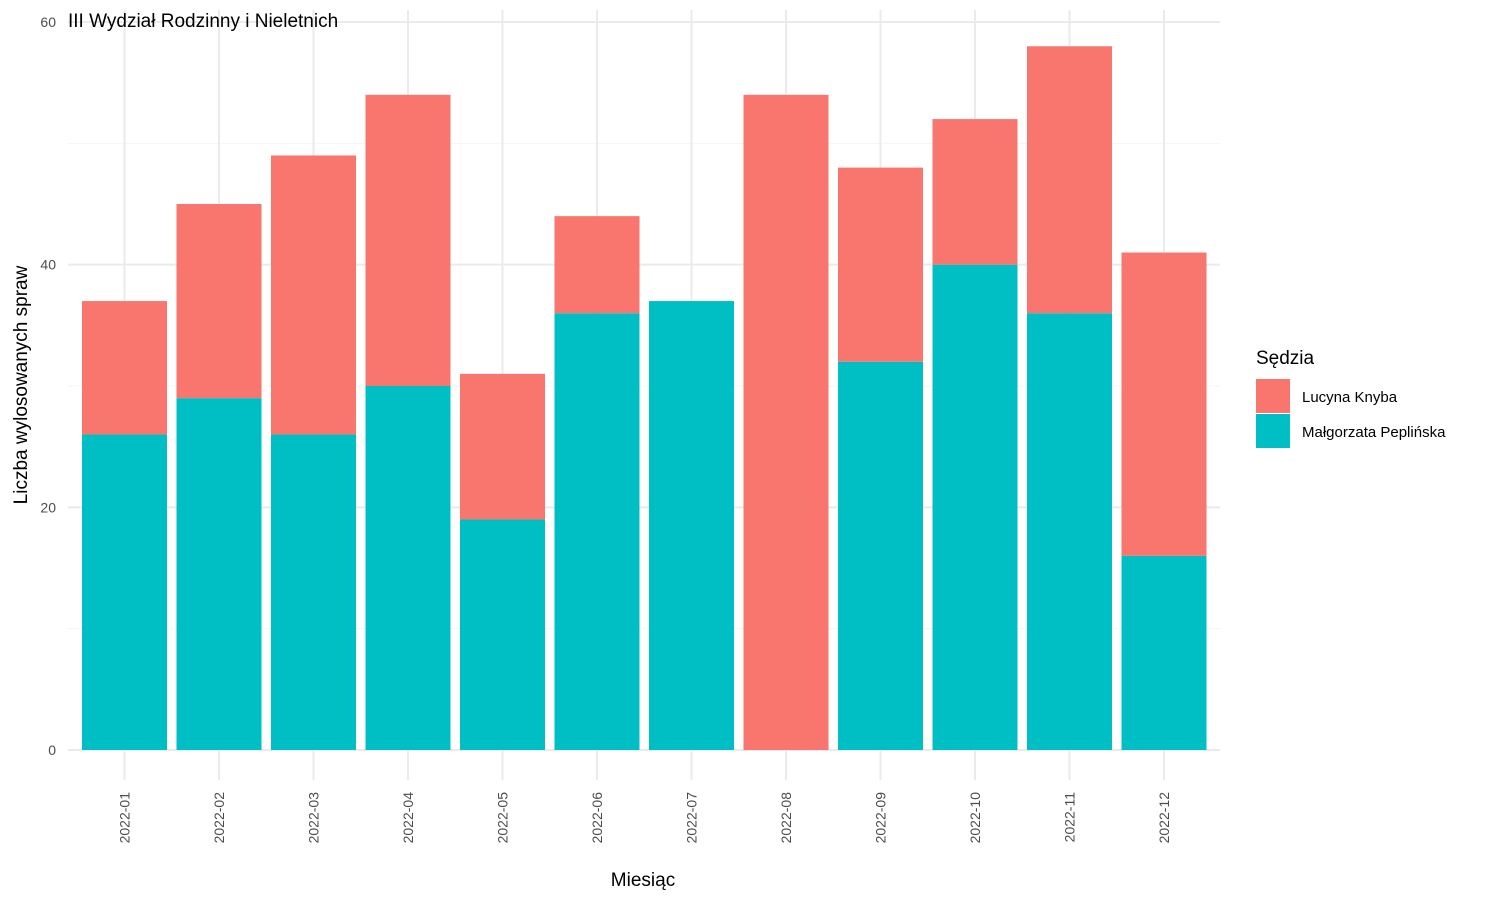 The width and height of the screenshot is (1500, 900). What do you see at coordinates (48, 386) in the screenshot?
I see `y-axis-ticks: 0 20 40 60` at bounding box center [48, 386].